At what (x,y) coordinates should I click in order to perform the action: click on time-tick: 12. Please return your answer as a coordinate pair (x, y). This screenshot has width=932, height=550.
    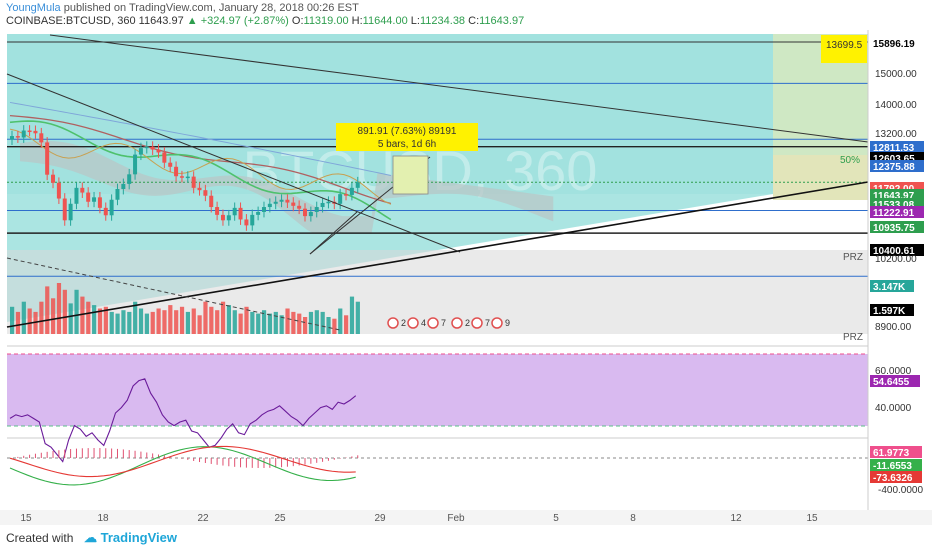
    Looking at the image, I should click on (736, 518).